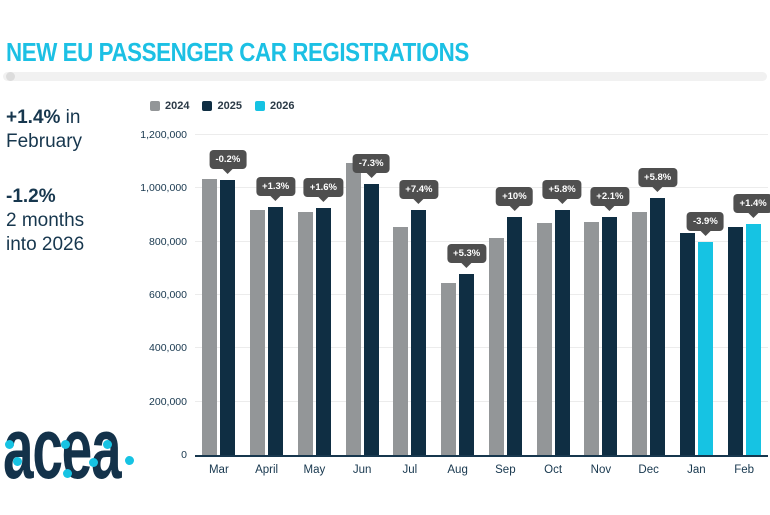 The width and height of the screenshot is (770, 515). I want to click on bar-group-mar: -0.2% Mar, so click(221, 305).